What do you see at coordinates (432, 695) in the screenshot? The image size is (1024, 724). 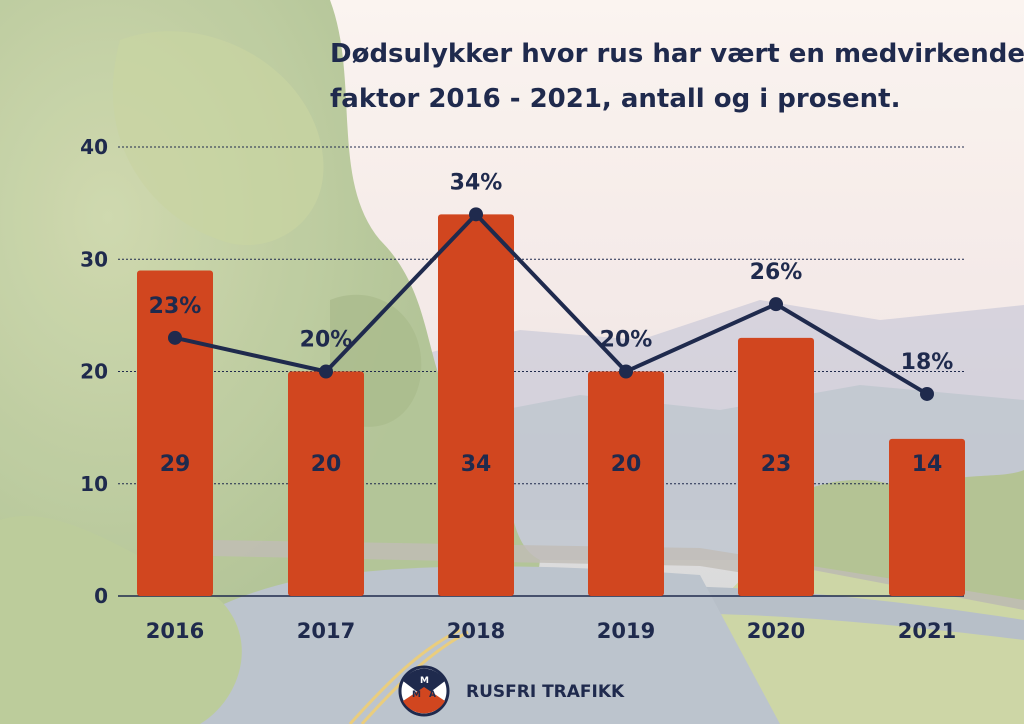 I see `logo-letter-right: A` at bounding box center [432, 695].